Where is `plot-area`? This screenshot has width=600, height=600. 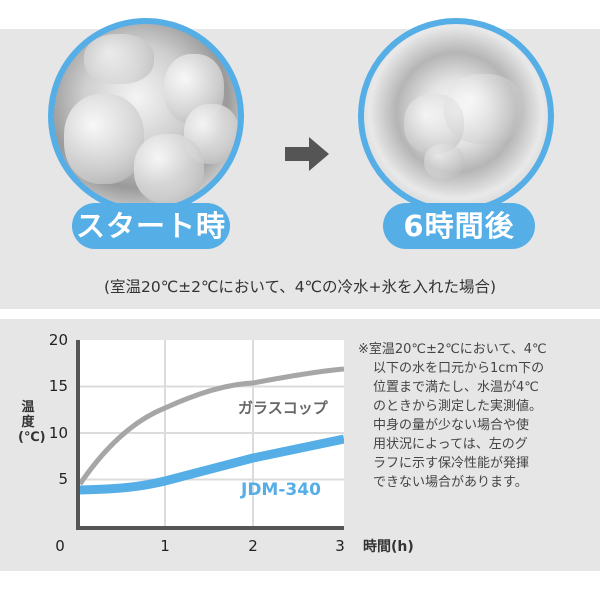
plot-area is located at coordinates (211, 433).